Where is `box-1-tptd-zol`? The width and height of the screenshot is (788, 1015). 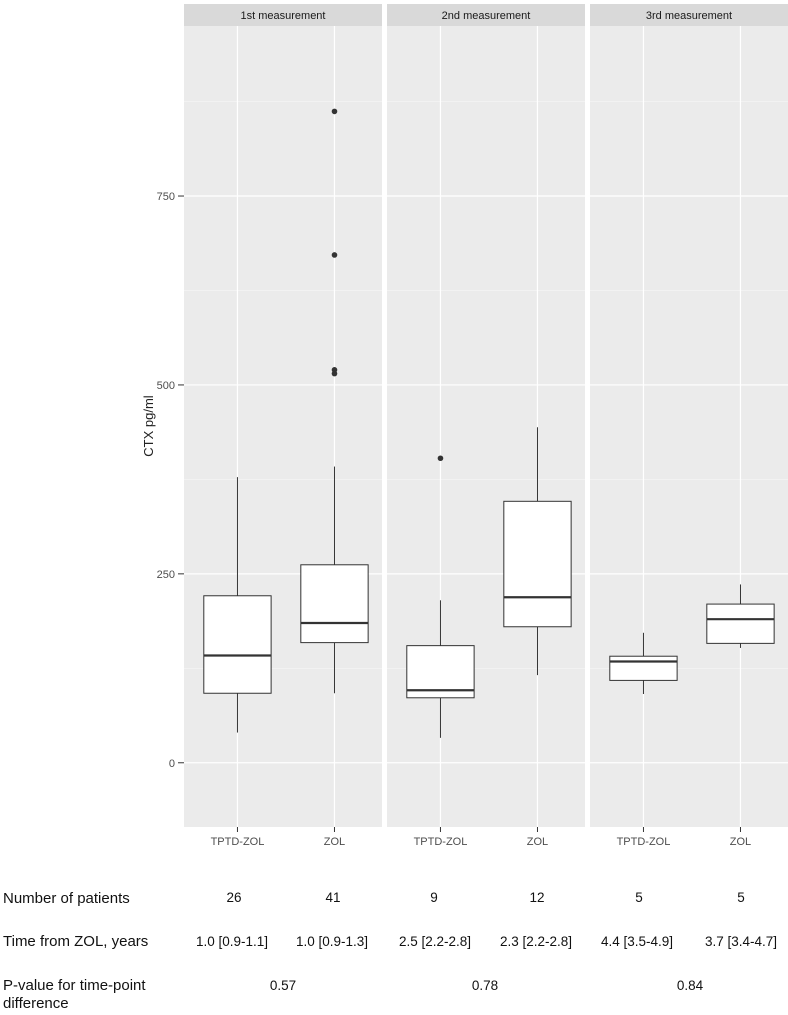 box-1-tptd-zol is located at coordinates (237, 644).